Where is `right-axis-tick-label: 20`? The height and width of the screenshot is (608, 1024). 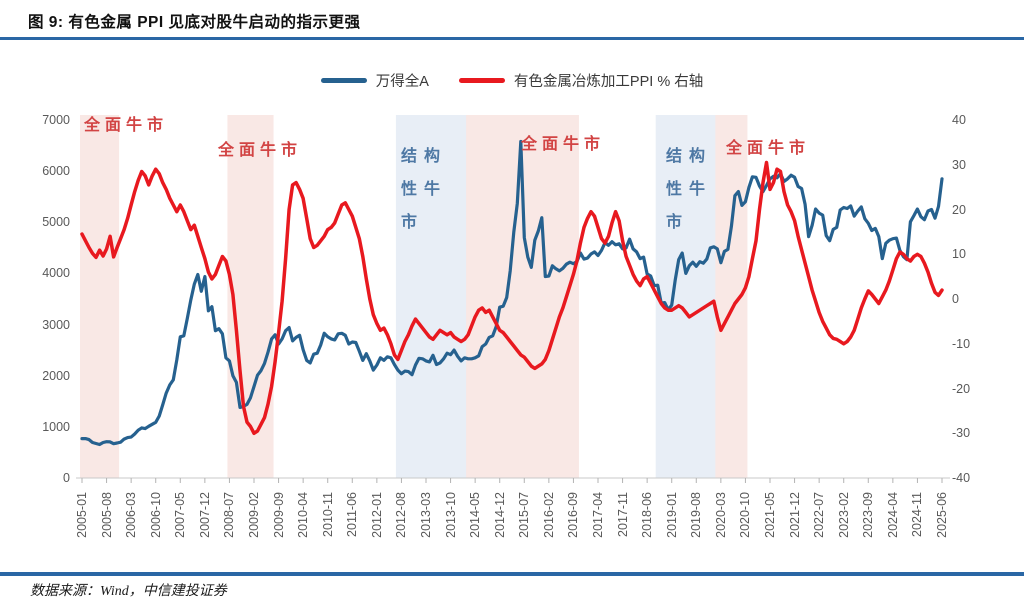
right-axis-tick-label: 20 is located at coordinates (959, 209).